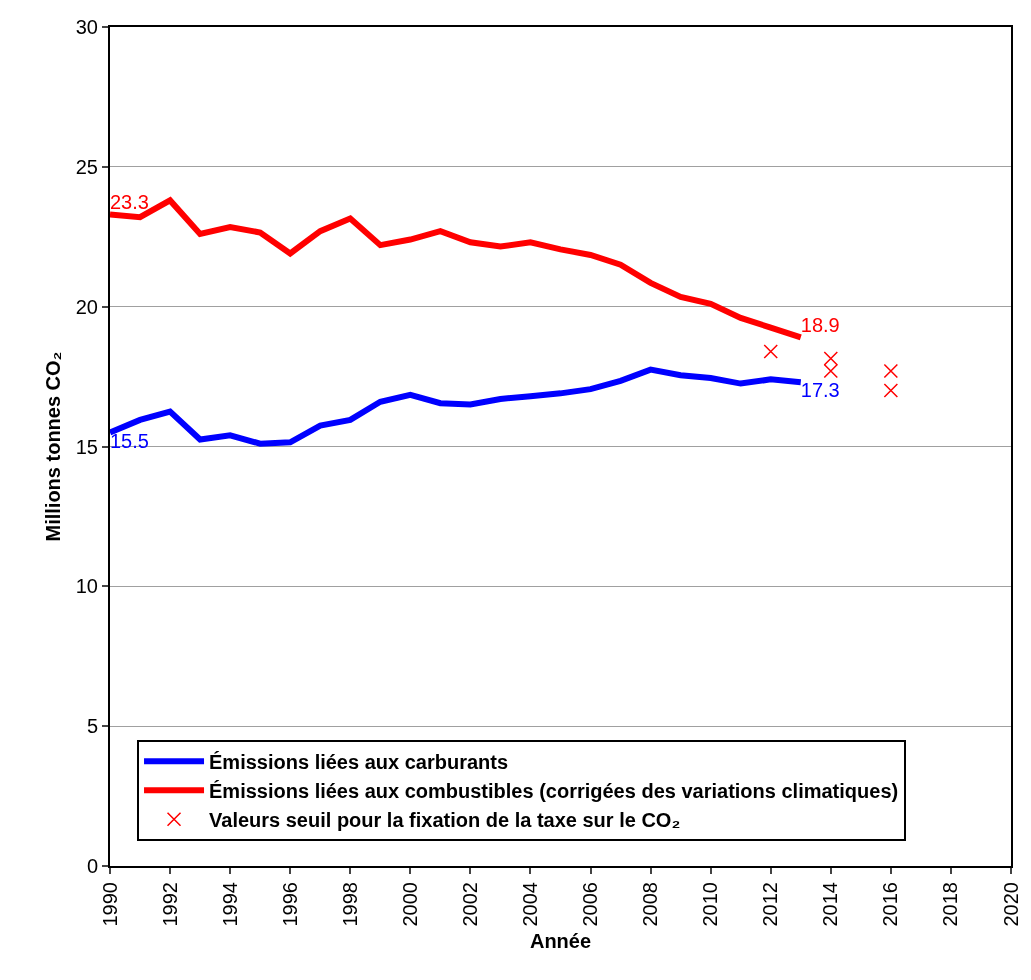 The image size is (1031, 980). I want to click on x-tick-label: 2002, so click(469, 904).